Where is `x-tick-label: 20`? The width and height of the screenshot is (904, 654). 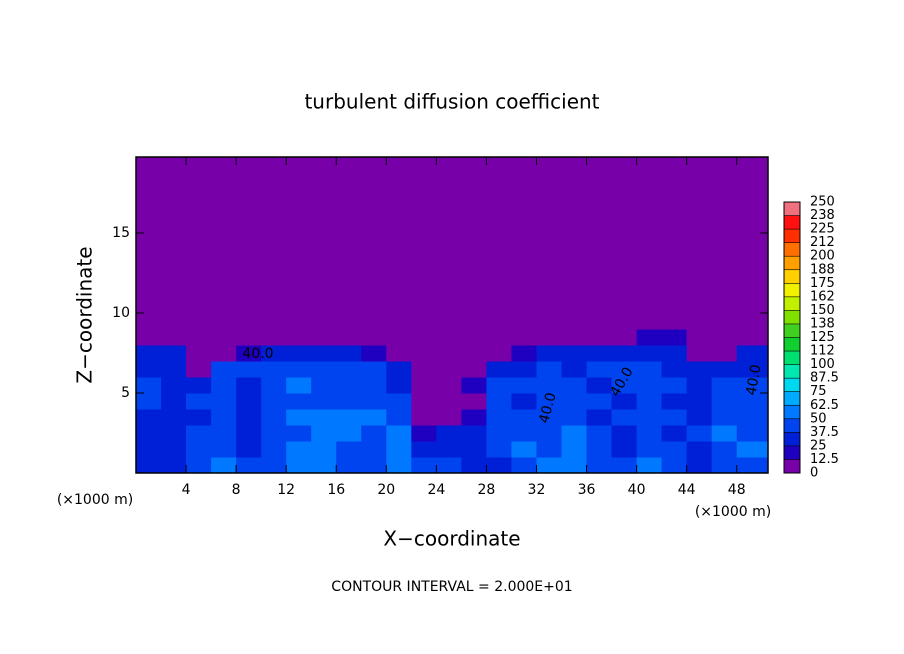
x-tick-label: 20 is located at coordinates (386, 490).